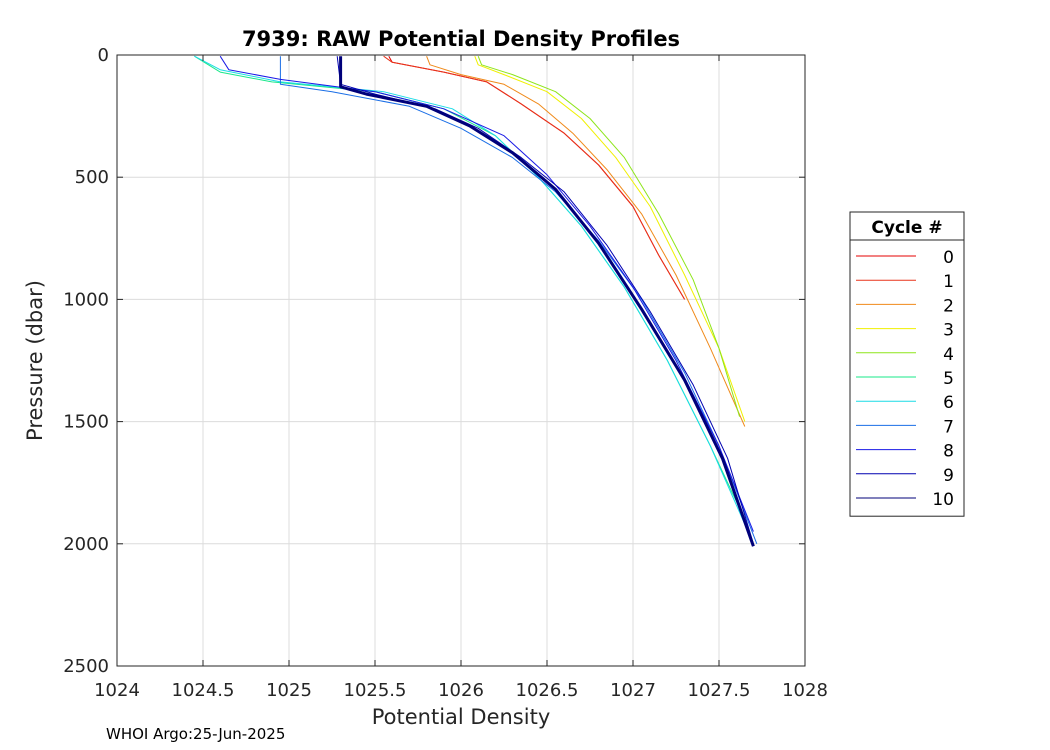 This screenshot has height=750, width=1050. Describe the element at coordinates (805, 690) in the screenshot. I see `x-tick-label: 1028` at that location.